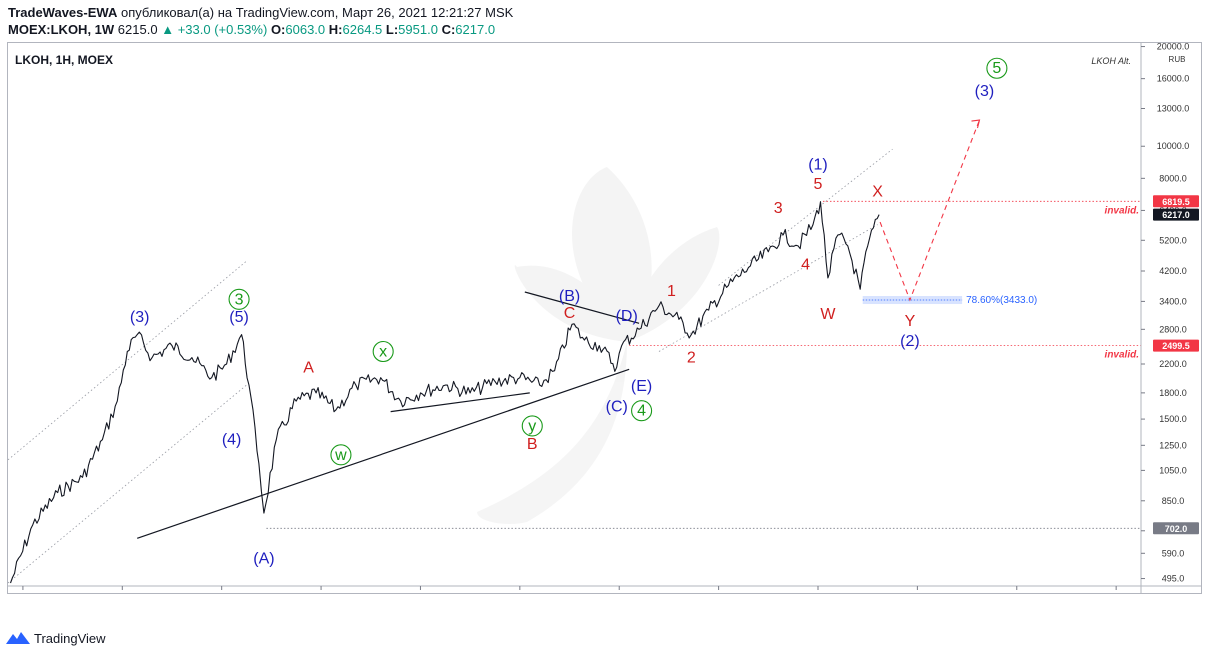 Image resolution: width=1212 pixels, height=657 pixels. What do you see at coordinates (321, 593) in the screenshot?
I see `x-tick-label: 2010` at bounding box center [321, 593].